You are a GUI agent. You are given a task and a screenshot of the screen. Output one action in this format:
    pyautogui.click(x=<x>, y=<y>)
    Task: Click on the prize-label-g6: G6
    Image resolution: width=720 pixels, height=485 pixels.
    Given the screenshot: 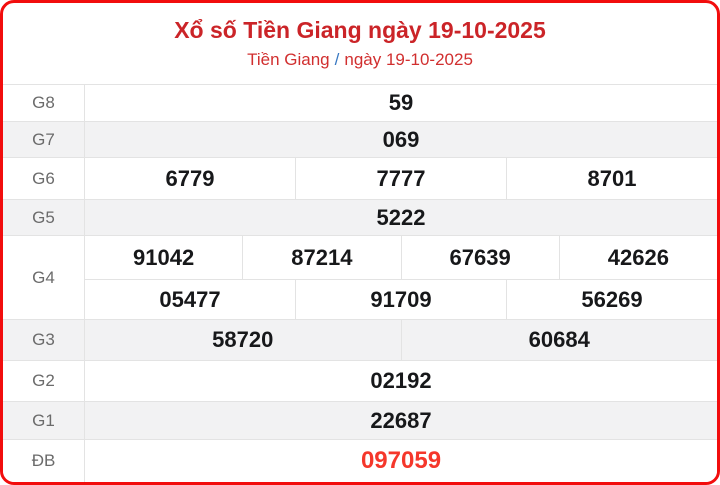 What is the action you would take?
    pyautogui.click(x=44, y=178)
    